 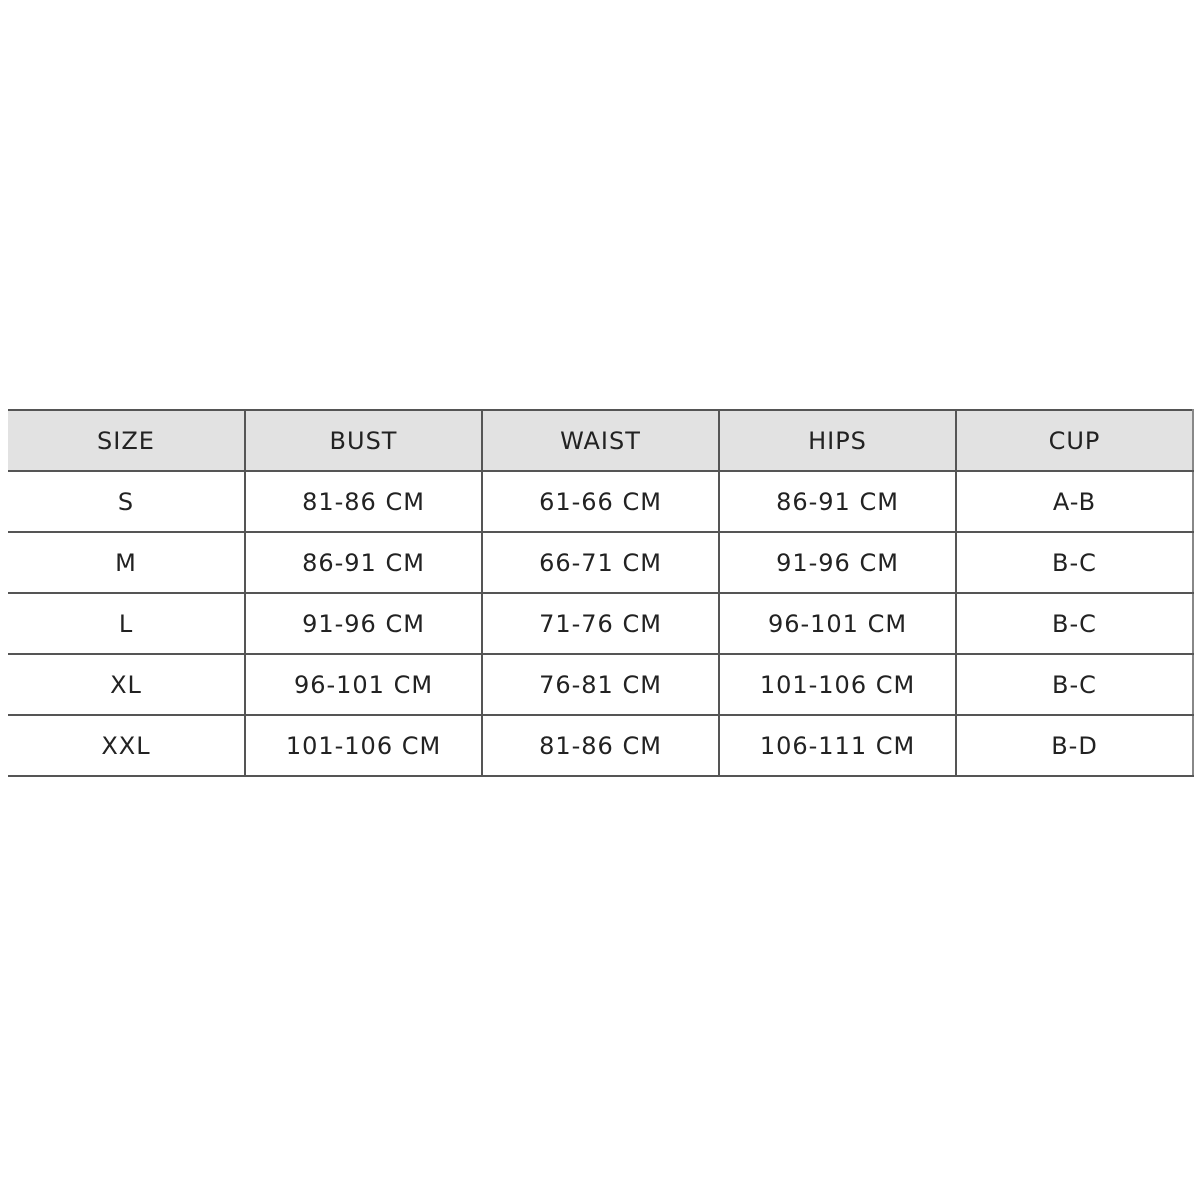 I want to click on table-cell: 71-76 CM, so click(x=600, y=623).